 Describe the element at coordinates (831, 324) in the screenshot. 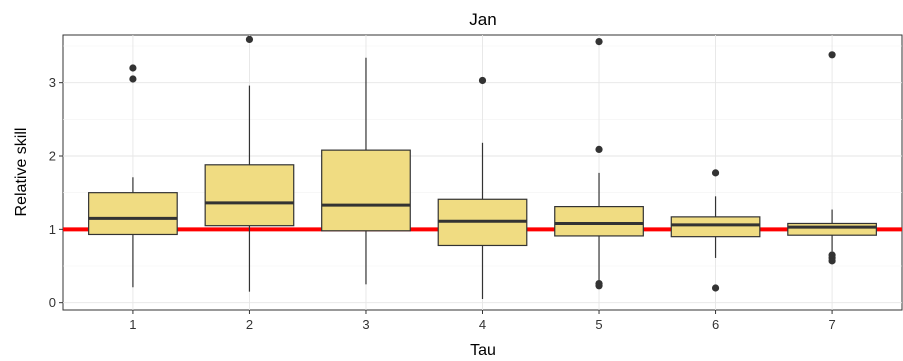

I see `x-tick-label: 7` at that location.